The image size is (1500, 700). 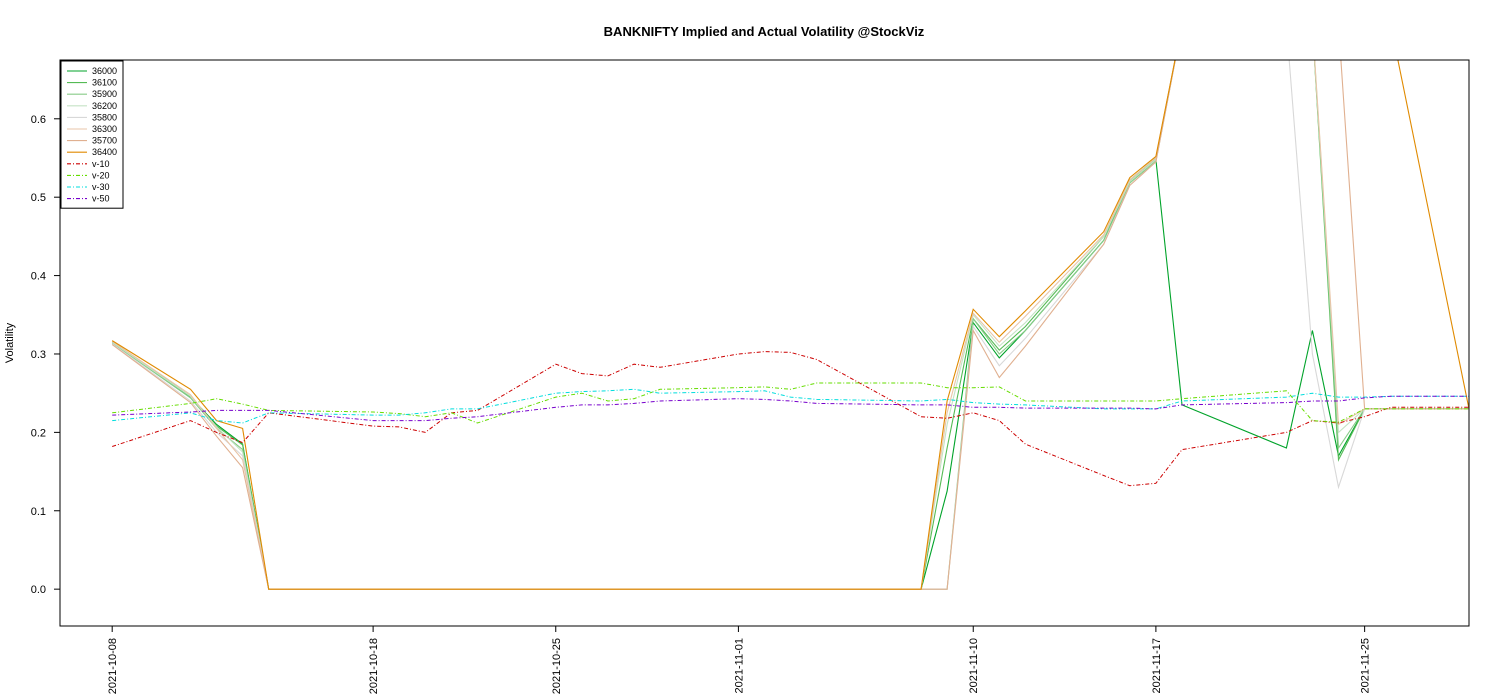 What do you see at coordinates (101, 164) in the screenshot?
I see `legend-label-v-10: v-10` at bounding box center [101, 164].